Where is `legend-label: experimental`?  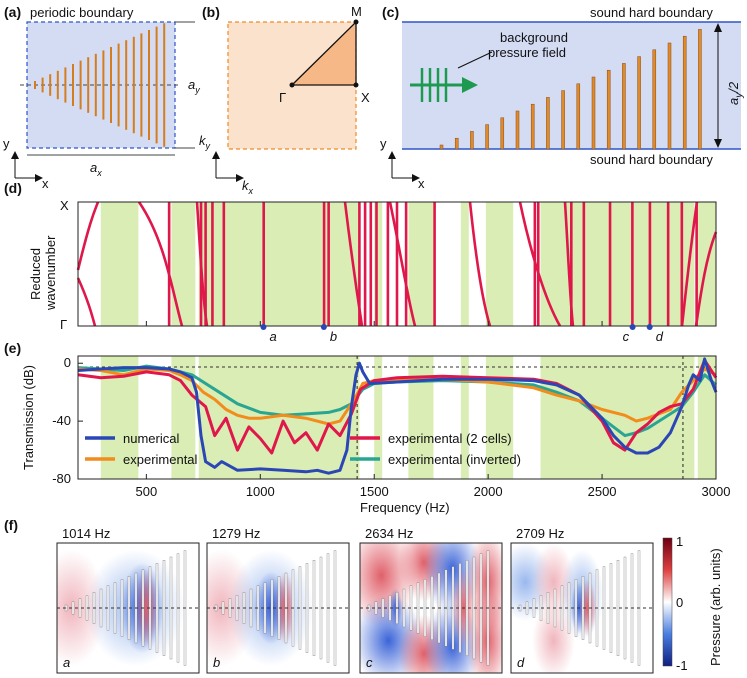
legend-label: experimental is located at coordinates (160, 459).